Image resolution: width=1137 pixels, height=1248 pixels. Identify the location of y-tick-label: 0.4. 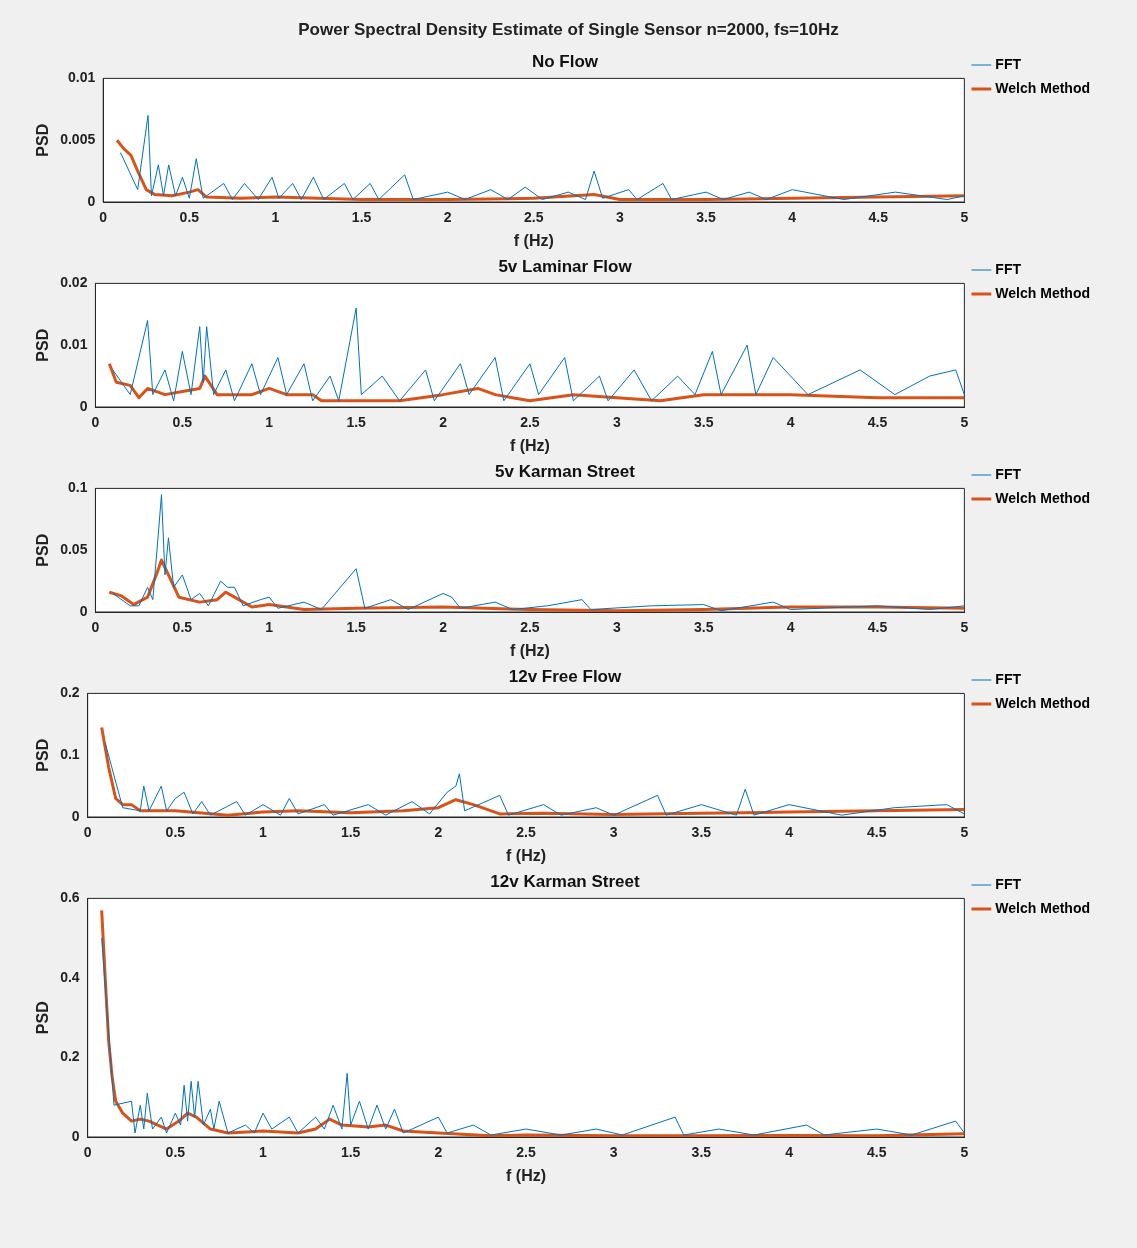
(70, 976).